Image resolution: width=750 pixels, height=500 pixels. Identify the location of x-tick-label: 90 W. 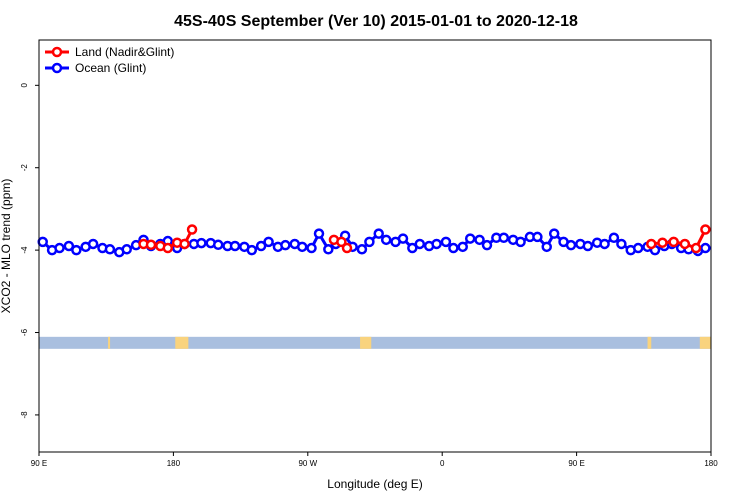
(307, 463).